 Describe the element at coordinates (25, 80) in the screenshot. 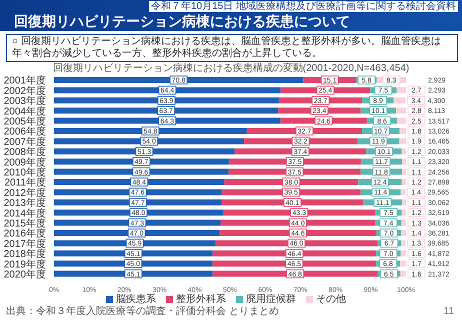

I see `y-tick-label: 2001年度` at that location.